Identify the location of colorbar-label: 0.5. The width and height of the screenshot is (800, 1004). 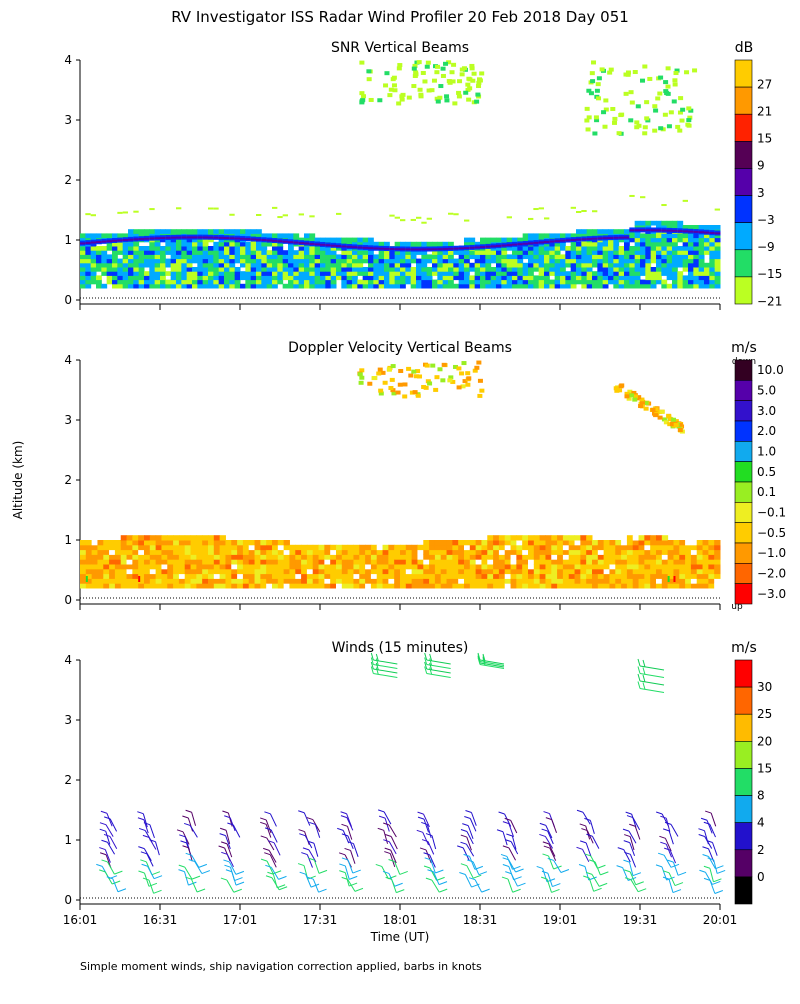
(766, 472).